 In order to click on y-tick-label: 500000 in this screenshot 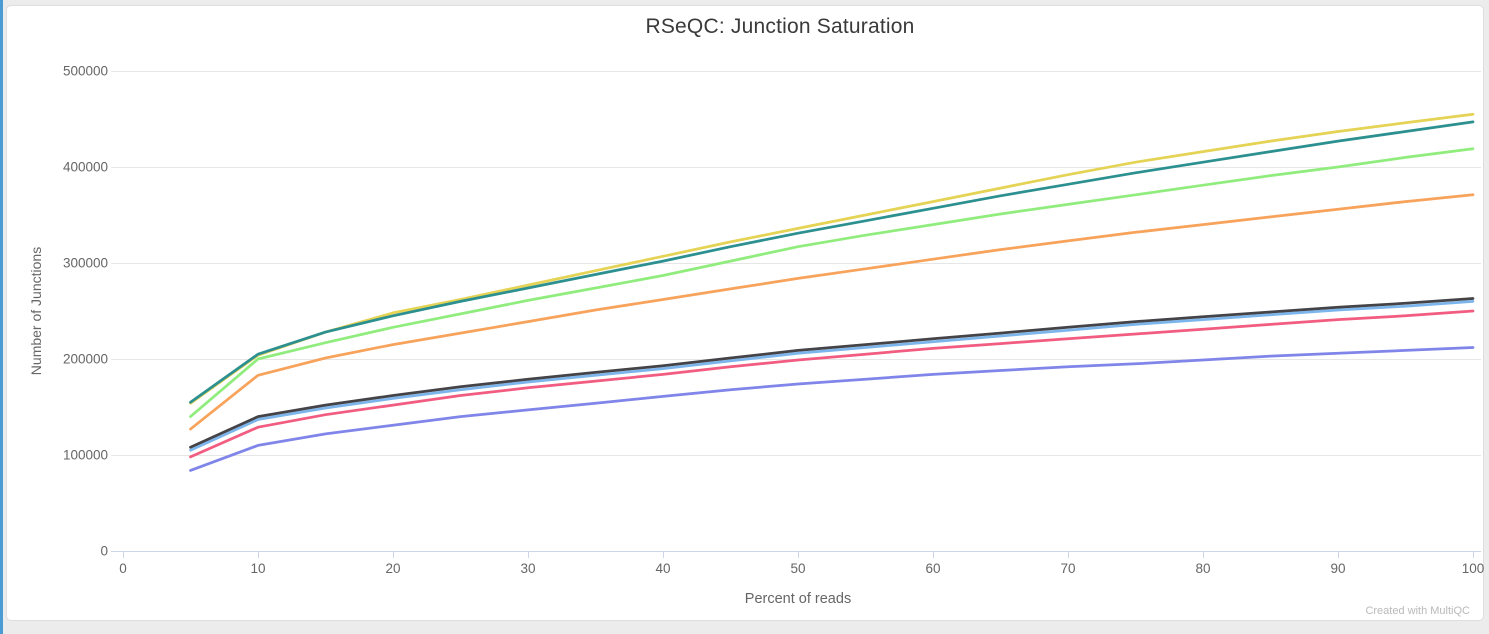, I will do `click(85, 71)`.